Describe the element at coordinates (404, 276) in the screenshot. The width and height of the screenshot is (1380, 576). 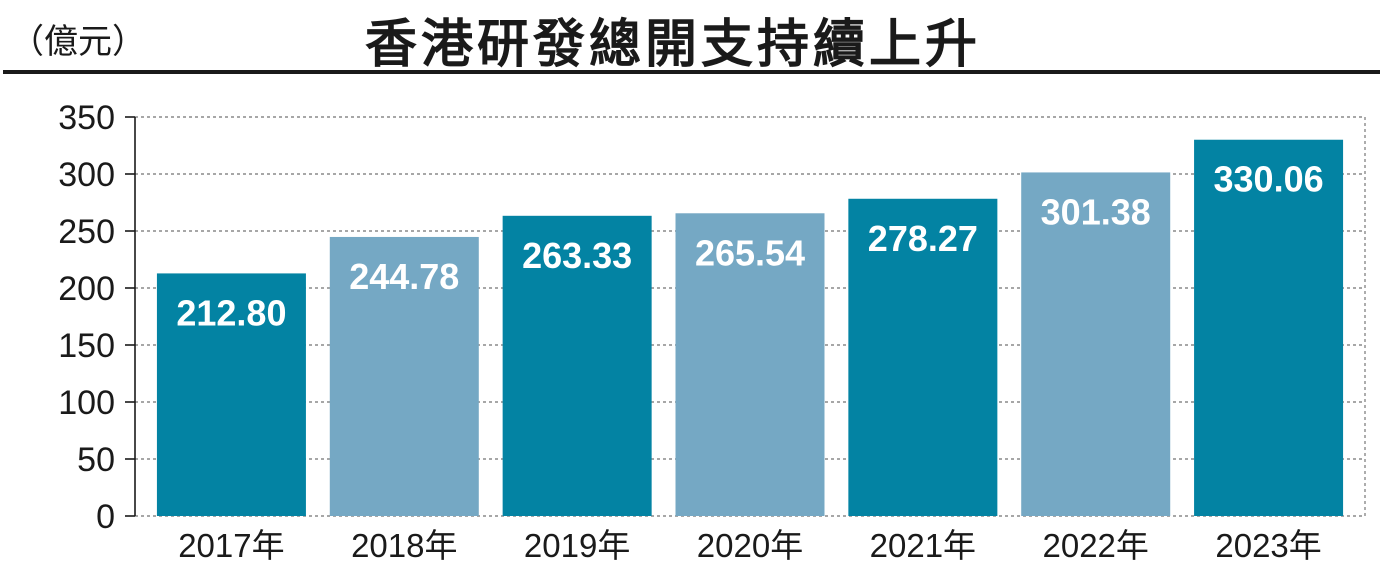
I see `bar-value-label: 244.78` at that location.